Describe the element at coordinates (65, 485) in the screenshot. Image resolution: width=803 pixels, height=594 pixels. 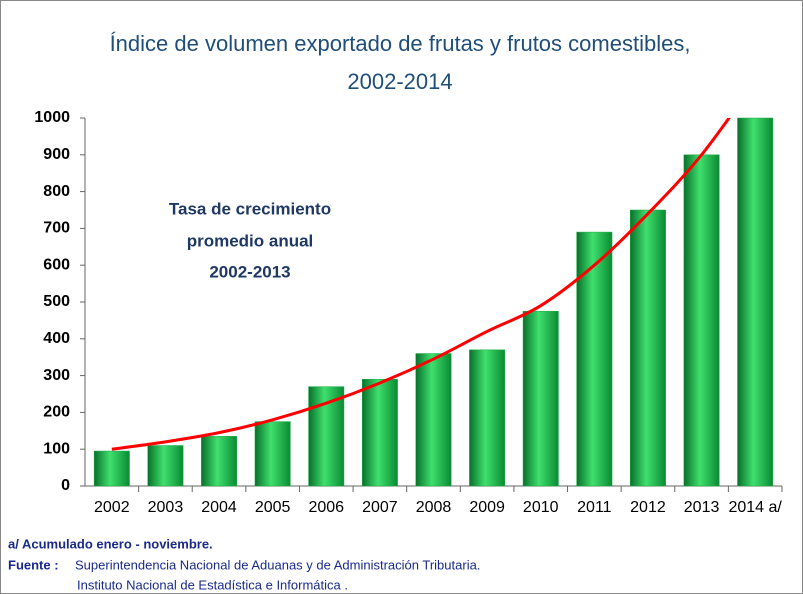
I see `y-tick-label: 0` at that location.